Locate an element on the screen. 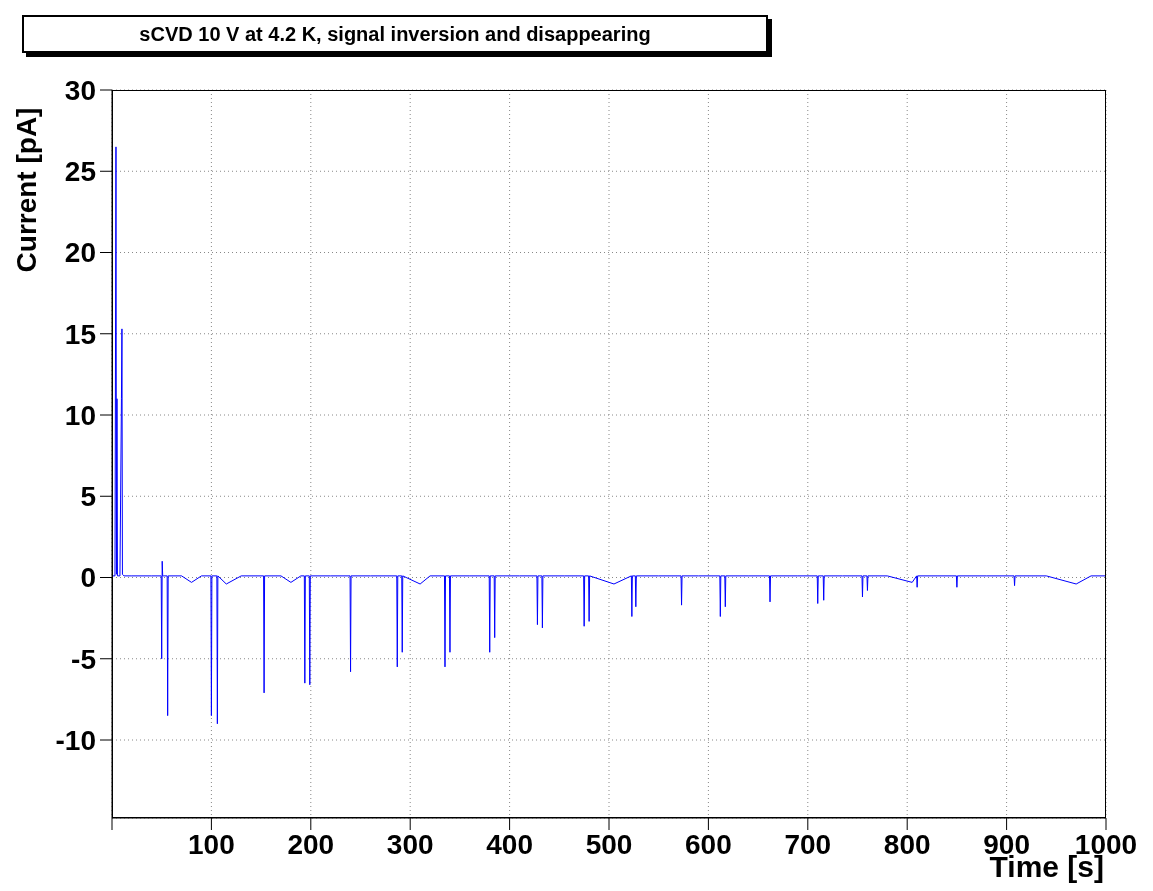  x-tick-label: 200 is located at coordinates (311, 844).